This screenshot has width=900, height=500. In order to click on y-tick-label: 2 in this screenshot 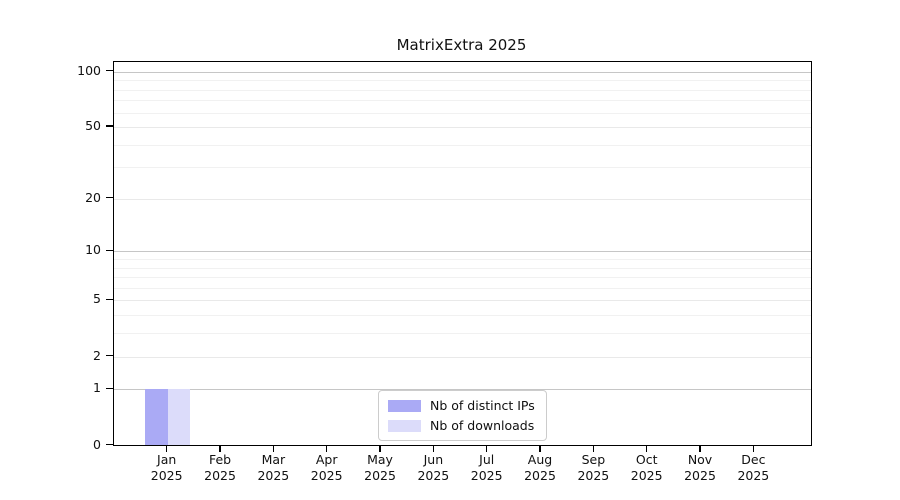, I will do `click(97, 355)`.